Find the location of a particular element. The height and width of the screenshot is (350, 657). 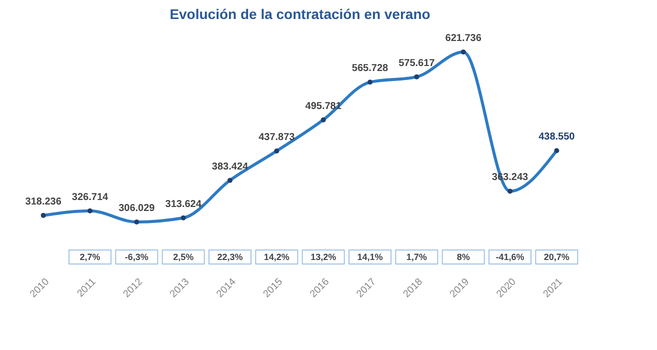

data-label: 565.728 is located at coordinates (370, 68).